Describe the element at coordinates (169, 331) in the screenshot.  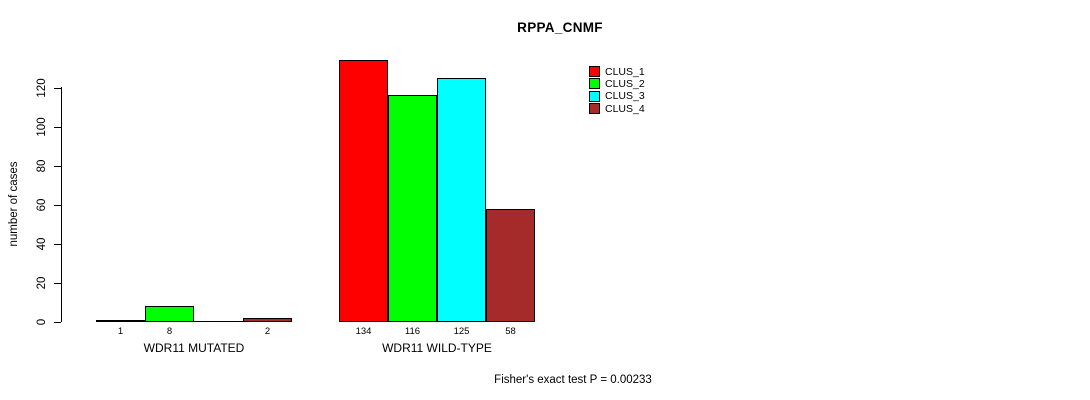
I see `bar-value-label: 8` at that location.